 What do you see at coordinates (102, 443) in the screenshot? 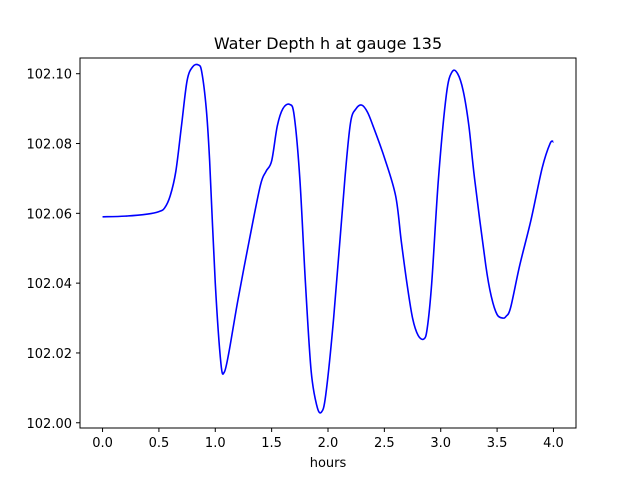
I see `x-tick-label: 0.0` at bounding box center [102, 443].